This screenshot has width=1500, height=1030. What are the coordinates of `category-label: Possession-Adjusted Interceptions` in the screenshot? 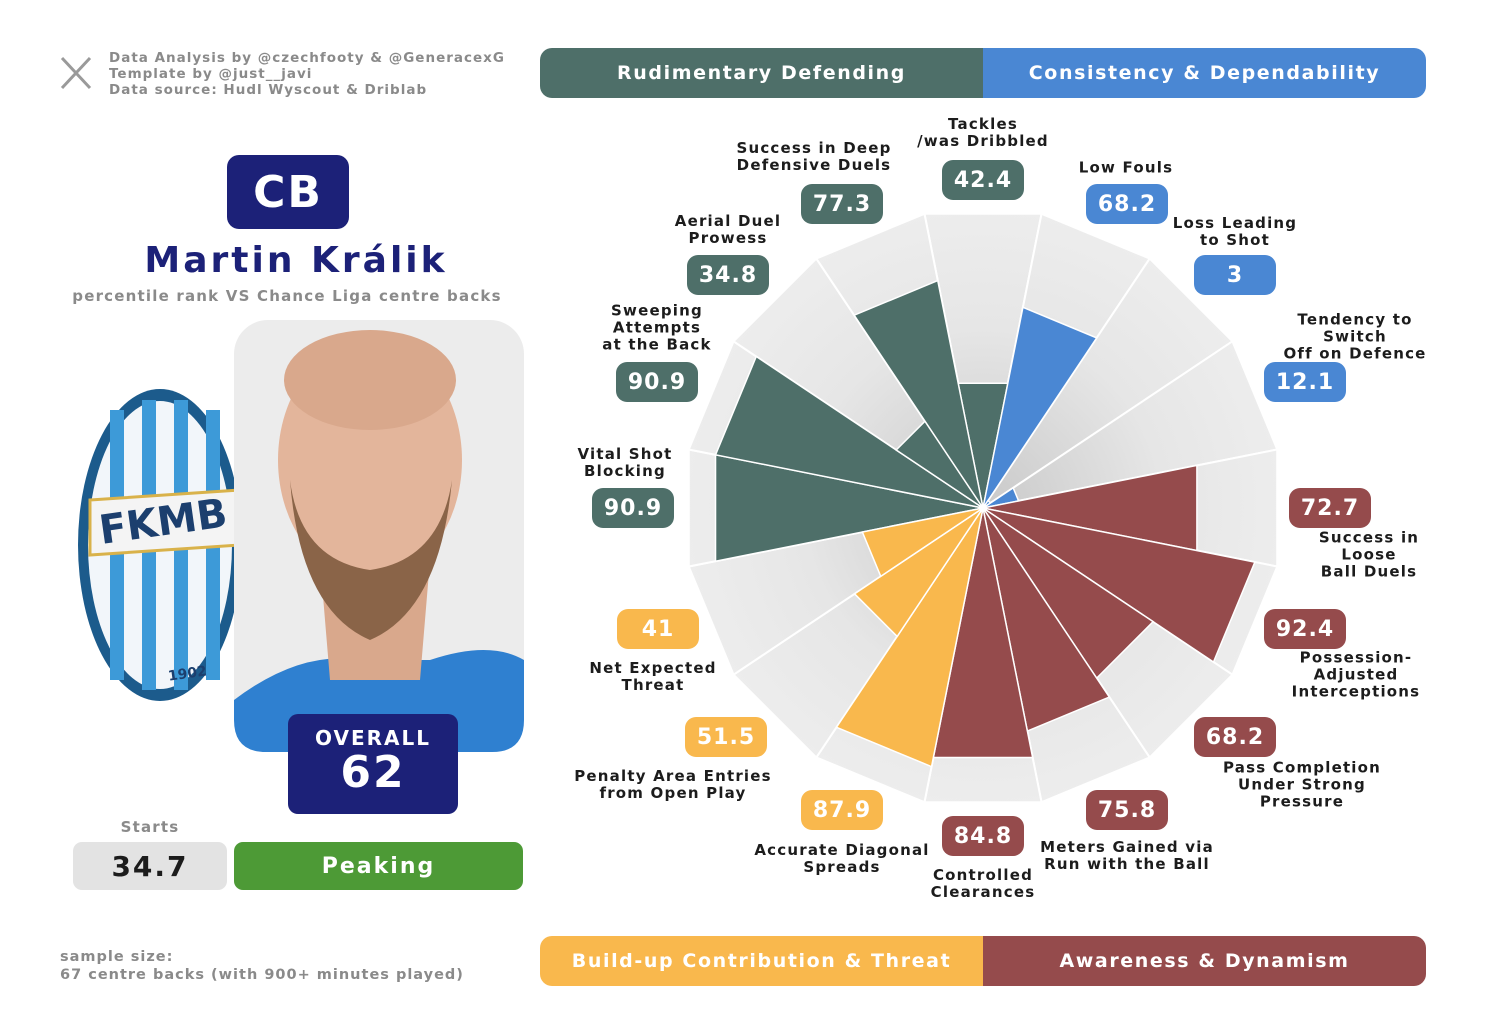 It's located at (1356, 674).